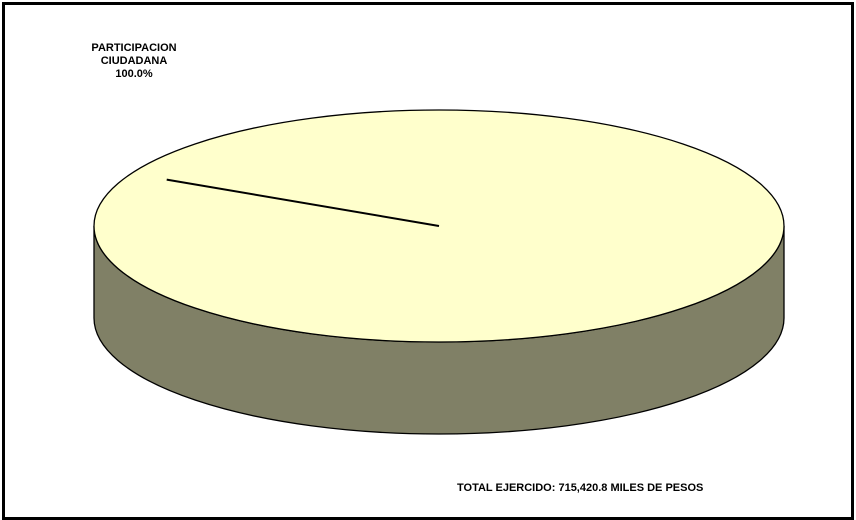 The image size is (856, 520). I want to click on data-label-percent: 100.0%, so click(134, 74).